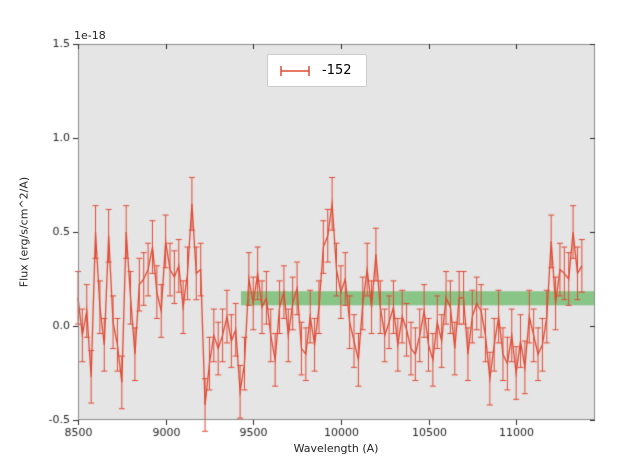  Describe the element at coordinates (317, 70) in the screenshot. I see `legend: -152` at that location.